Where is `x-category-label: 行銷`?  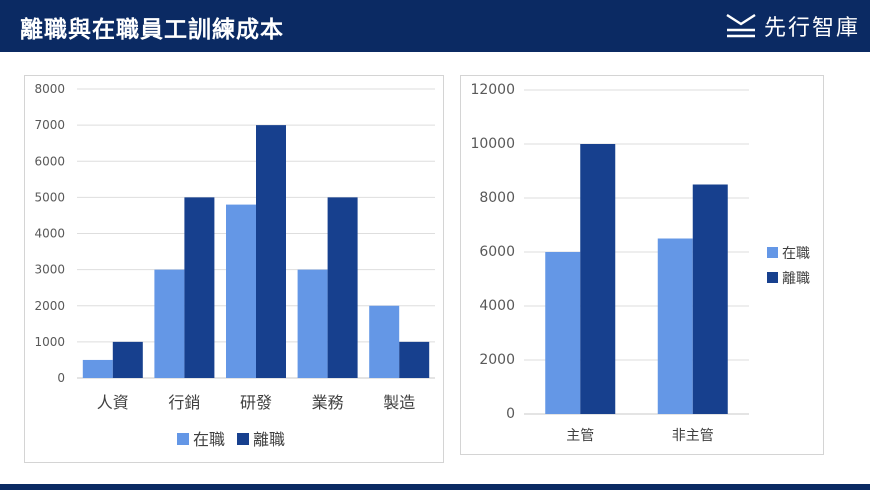 x-category-label: 行銷 is located at coordinates (184, 402).